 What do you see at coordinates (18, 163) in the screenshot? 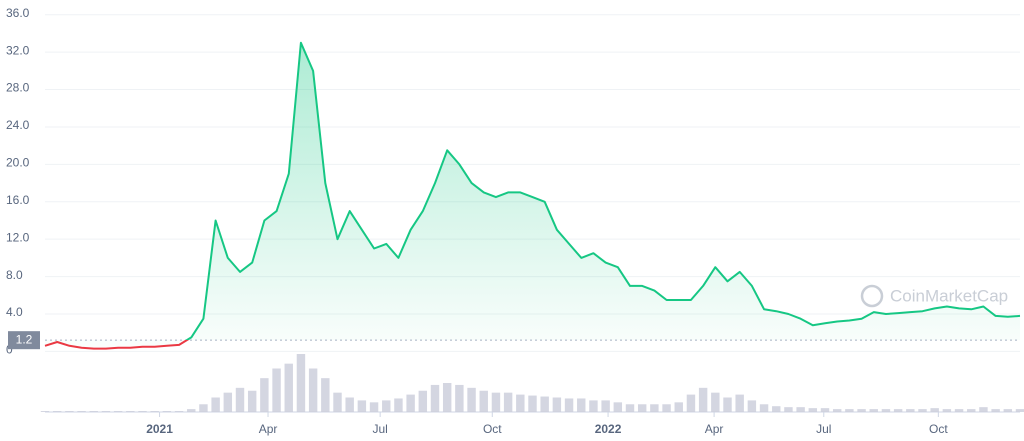
I see `y-tick-label: 20.0` at bounding box center [18, 163].